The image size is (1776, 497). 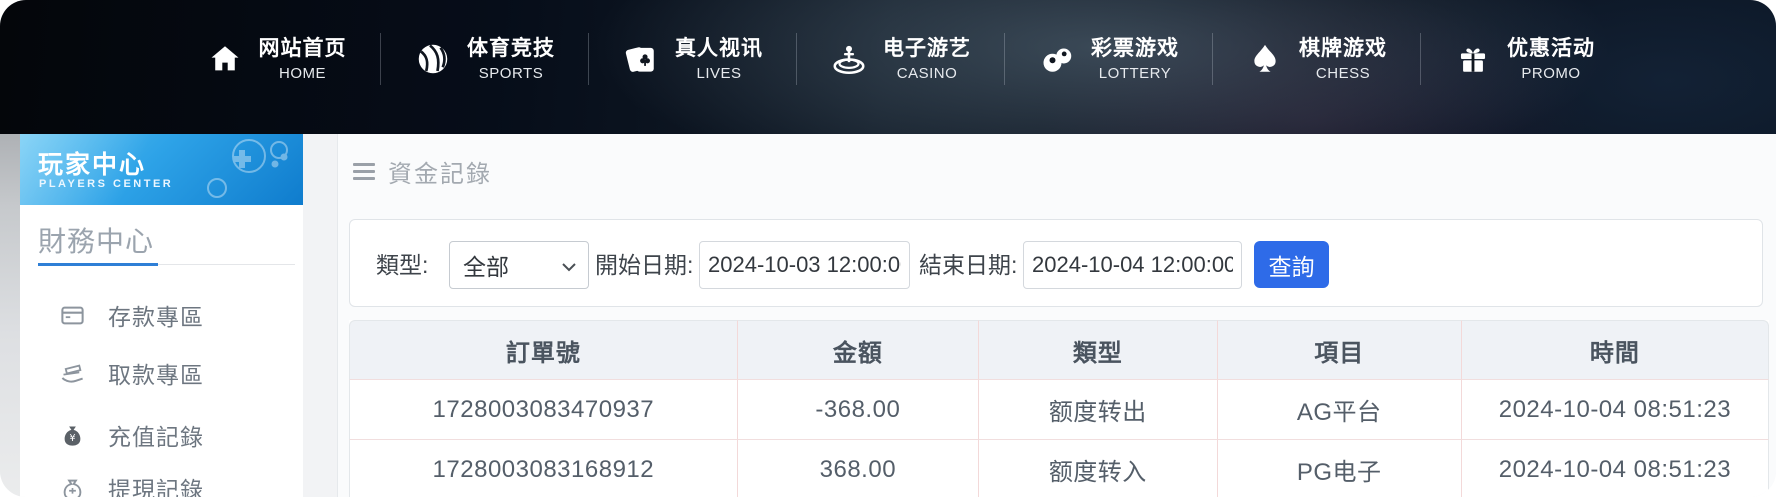 What do you see at coordinates (543, 410) in the screenshot?
I see `cell-order-no: 1728003083470937` at bounding box center [543, 410].